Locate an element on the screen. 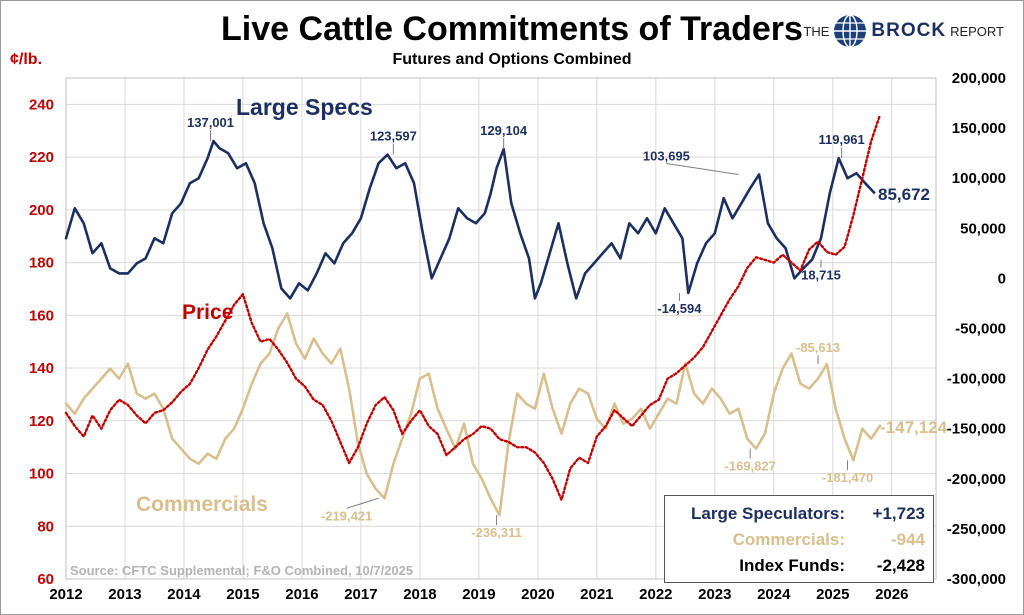 The width and height of the screenshot is (1024, 615). left-tick-label: 160 is located at coordinates (41, 315).